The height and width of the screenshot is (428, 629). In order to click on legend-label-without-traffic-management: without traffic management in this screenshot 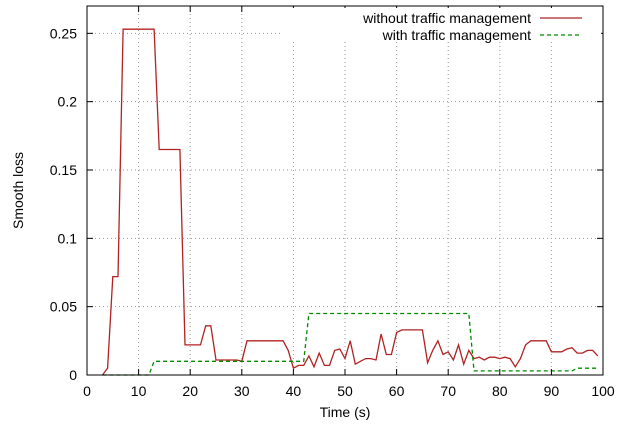, I will do `click(446, 18)`.